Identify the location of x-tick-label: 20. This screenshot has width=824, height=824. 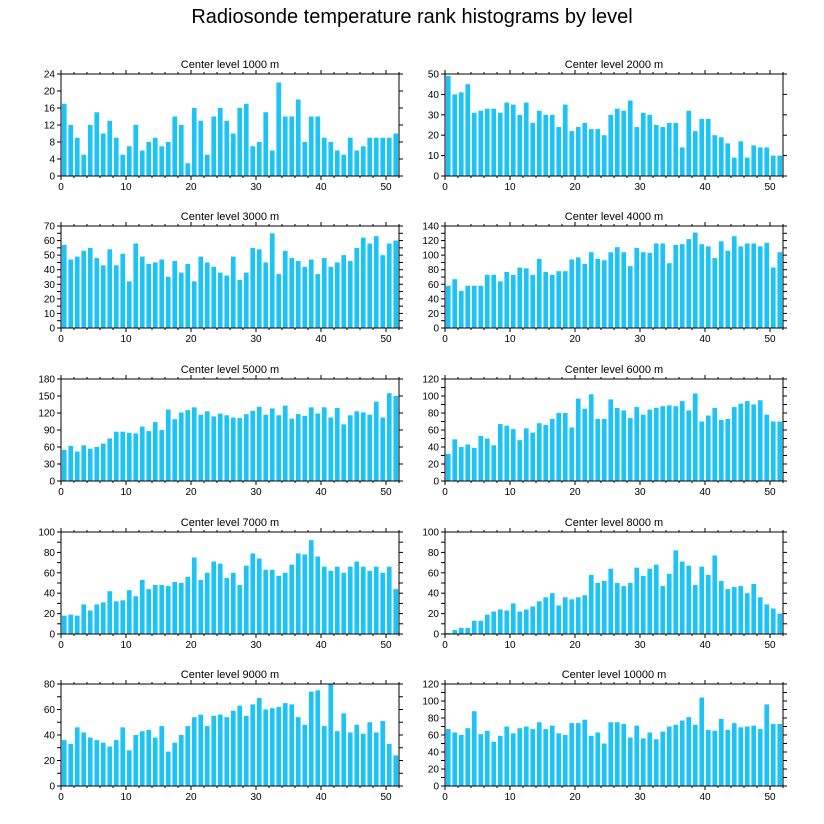
(191, 797).